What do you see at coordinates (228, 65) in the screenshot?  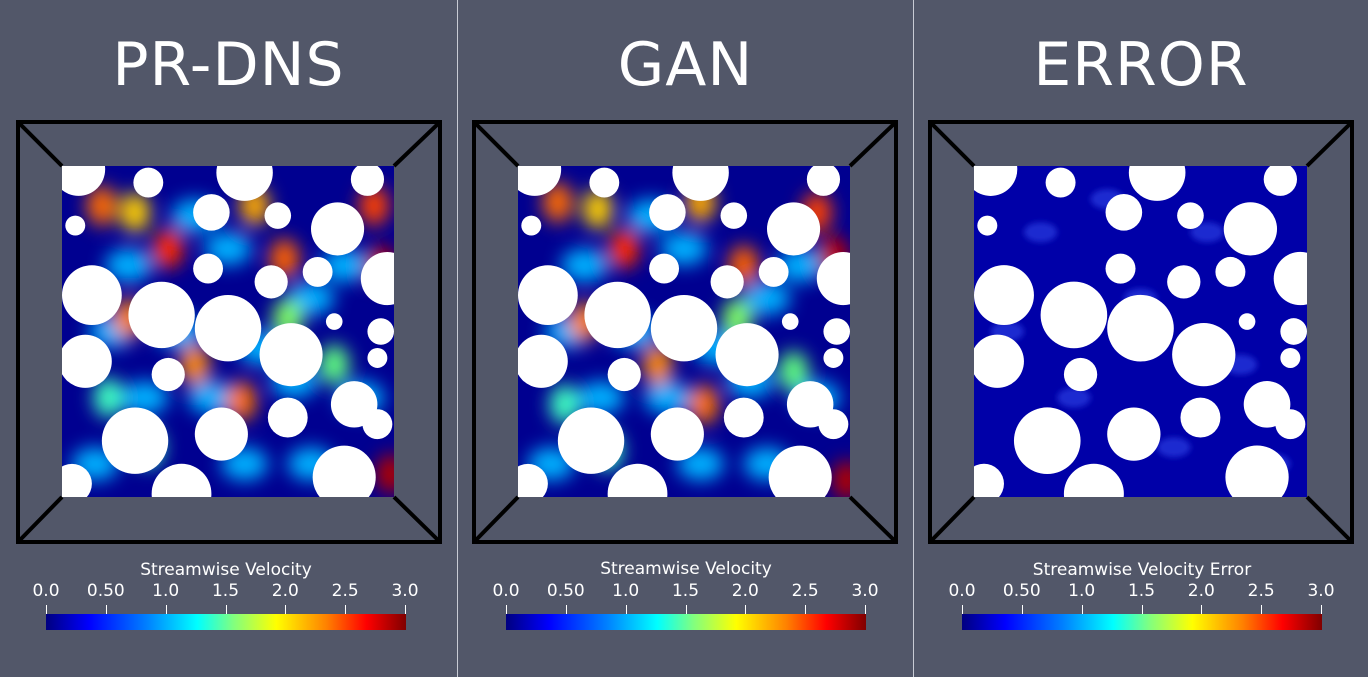 I see `panel-title: PR-DNS` at bounding box center [228, 65].